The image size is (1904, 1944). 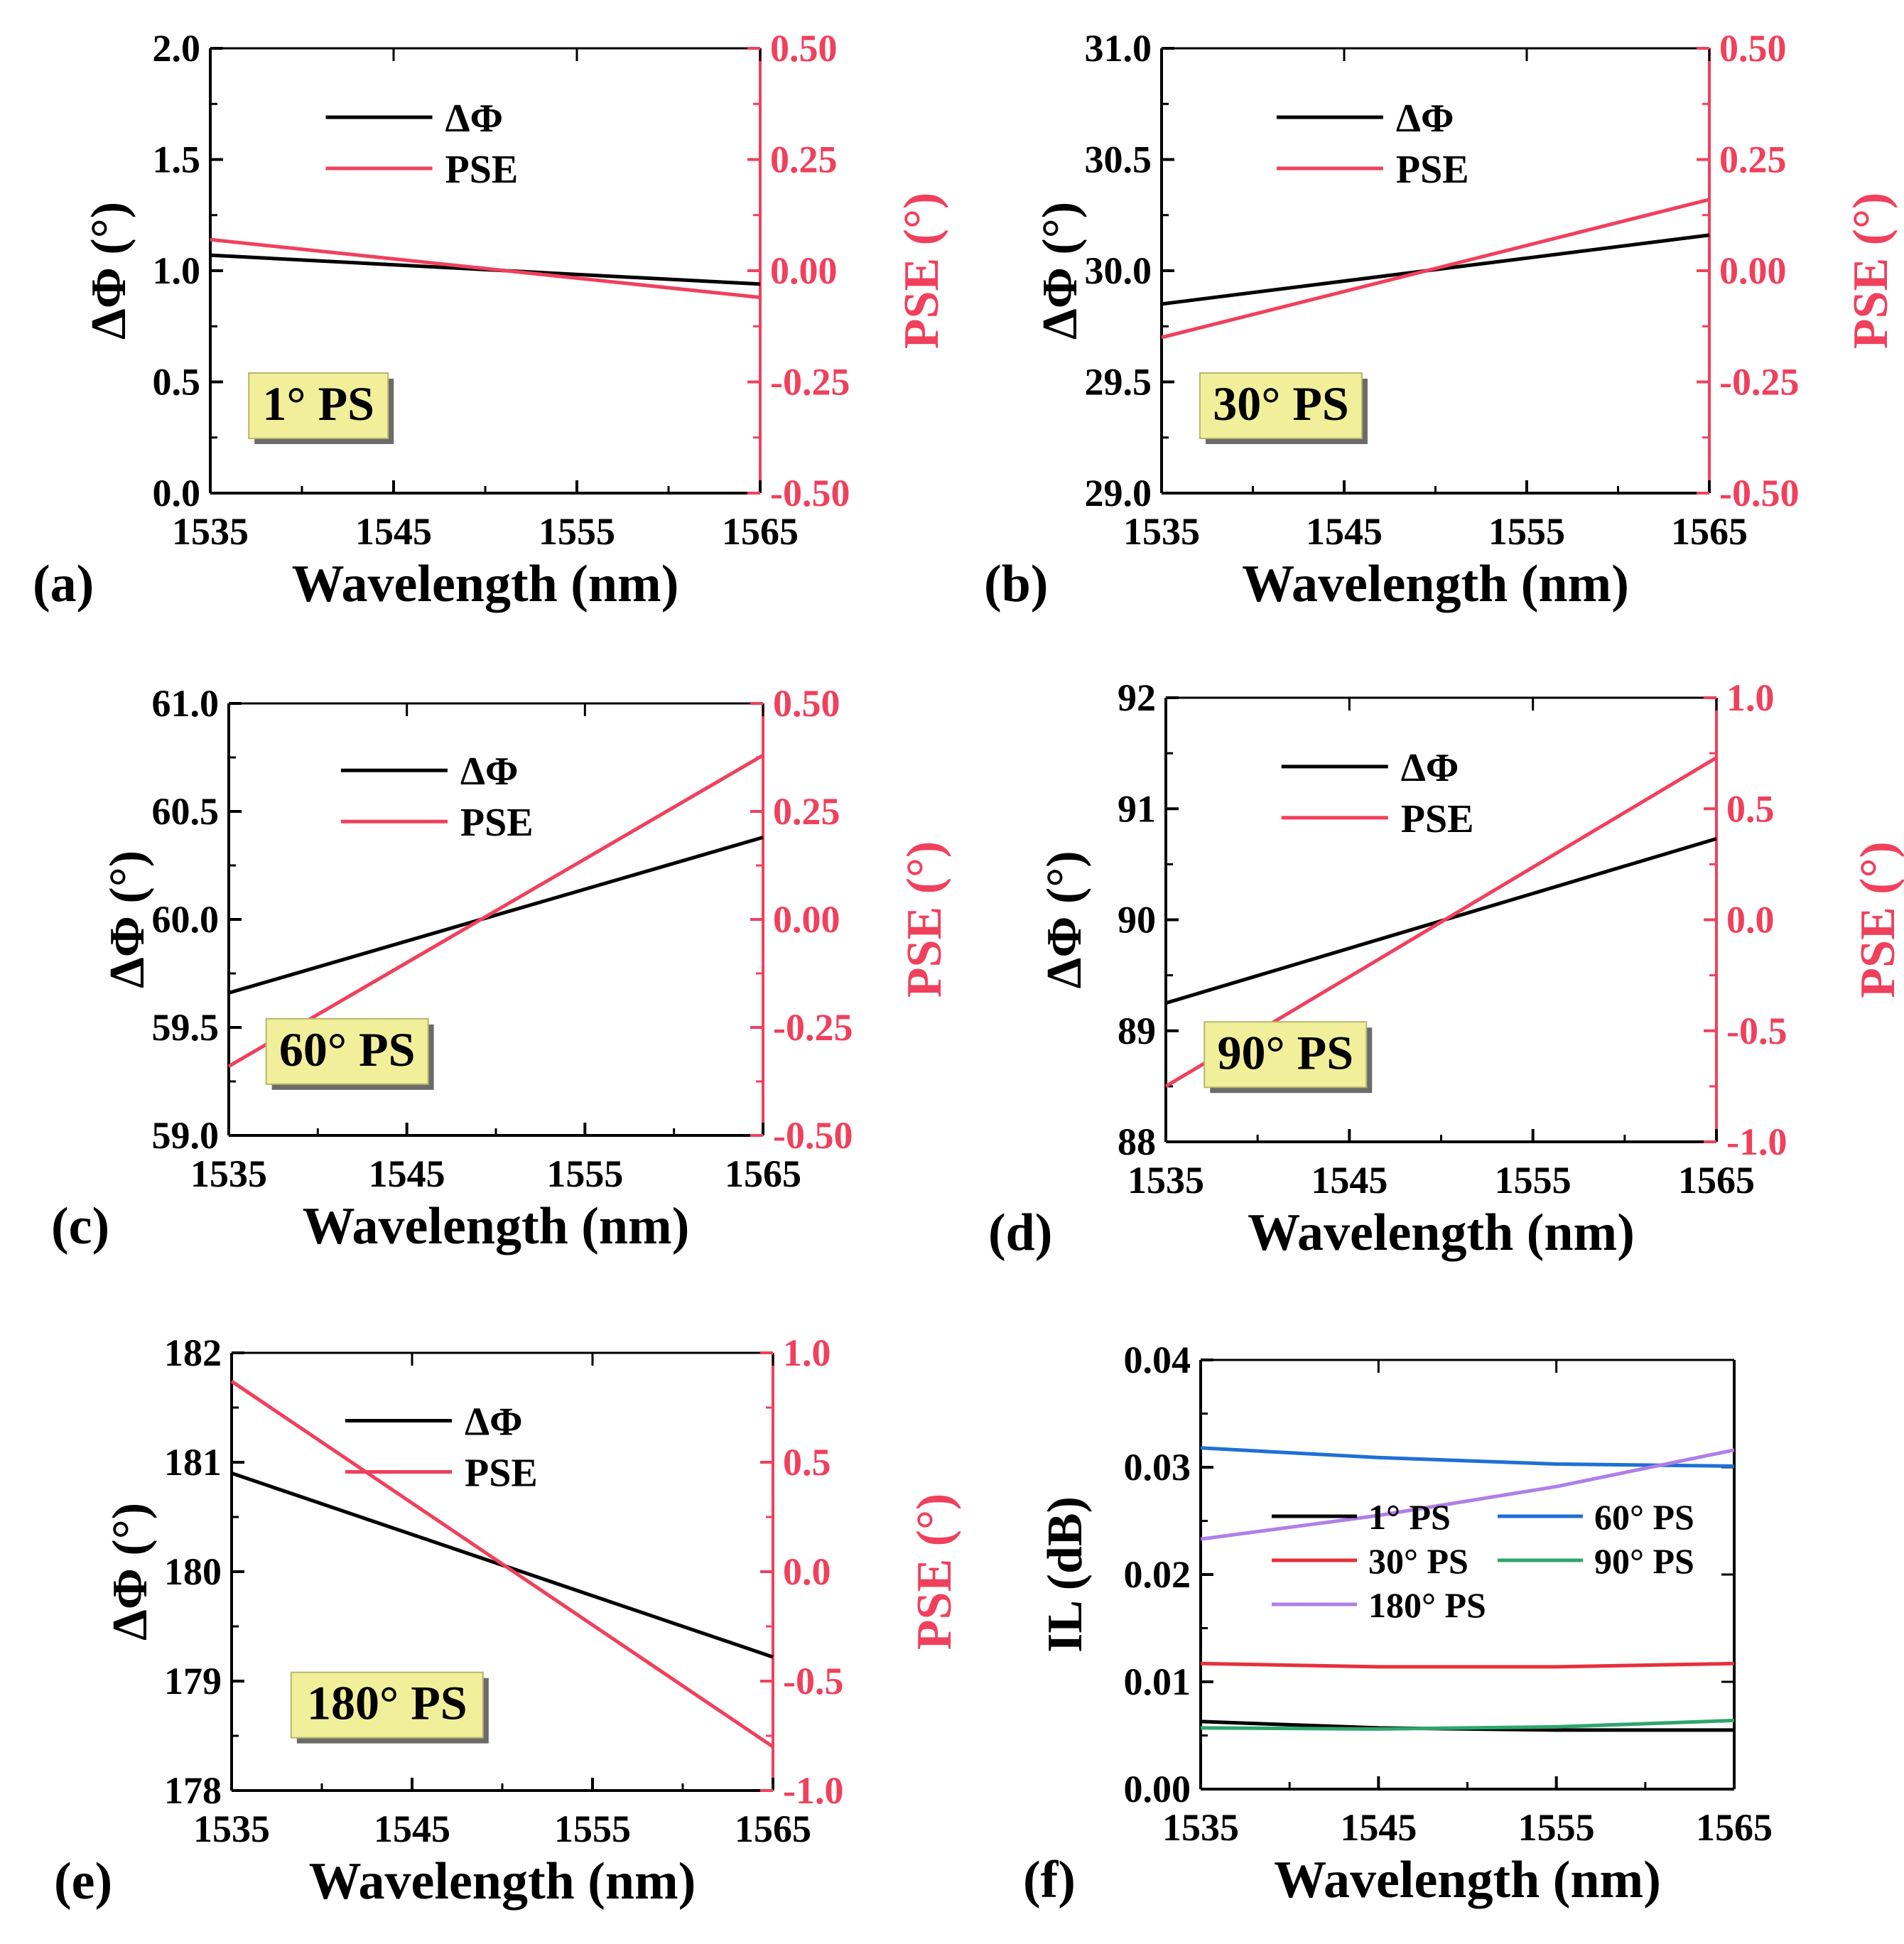 What do you see at coordinates (186, 1027) in the screenshot?
I see `y-tick-label: 59.5` at bounding box center [186, 1027].